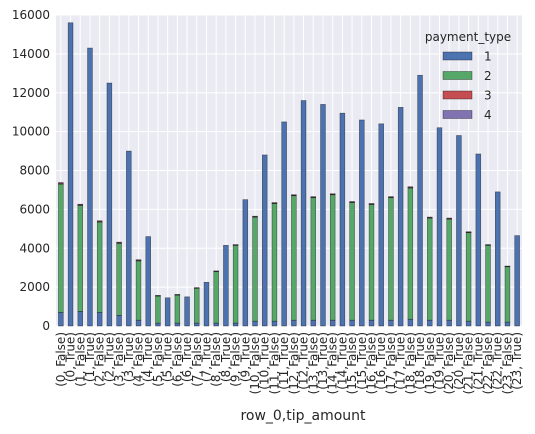 Image resolution: width=535 pixels, height=434 pixels. What do you see at coordinates (109, 357) in the screenshot?
I see `x-tick-label: (2, True)` at bounding box center [109, 357].